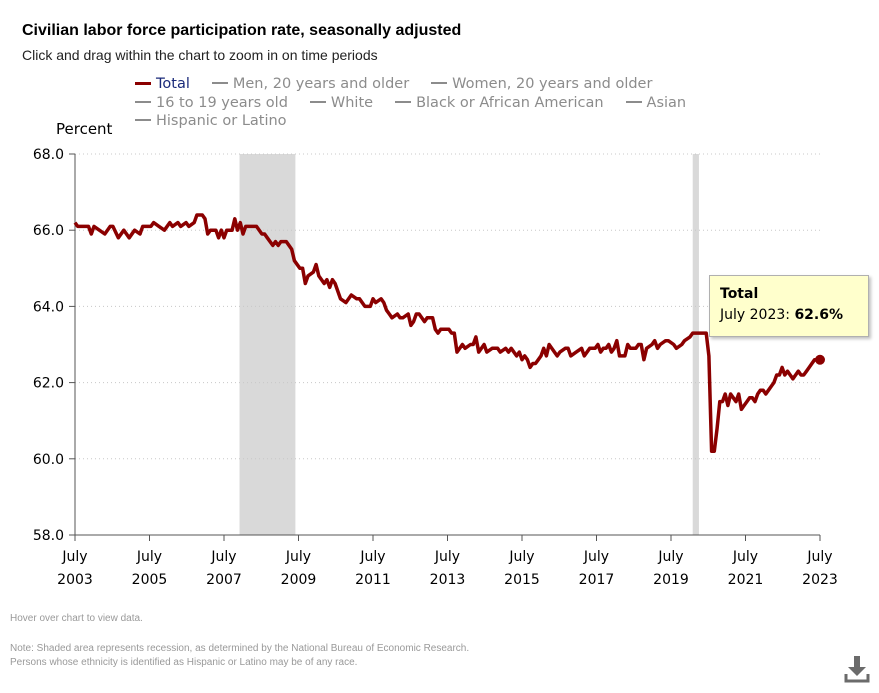 Image resolution: width=879 pixels, height=693 pixels. What do you see at coordinates (173, 84) in the screenshot?
I see `legend-label: Total` at bounding box center [173, 84].